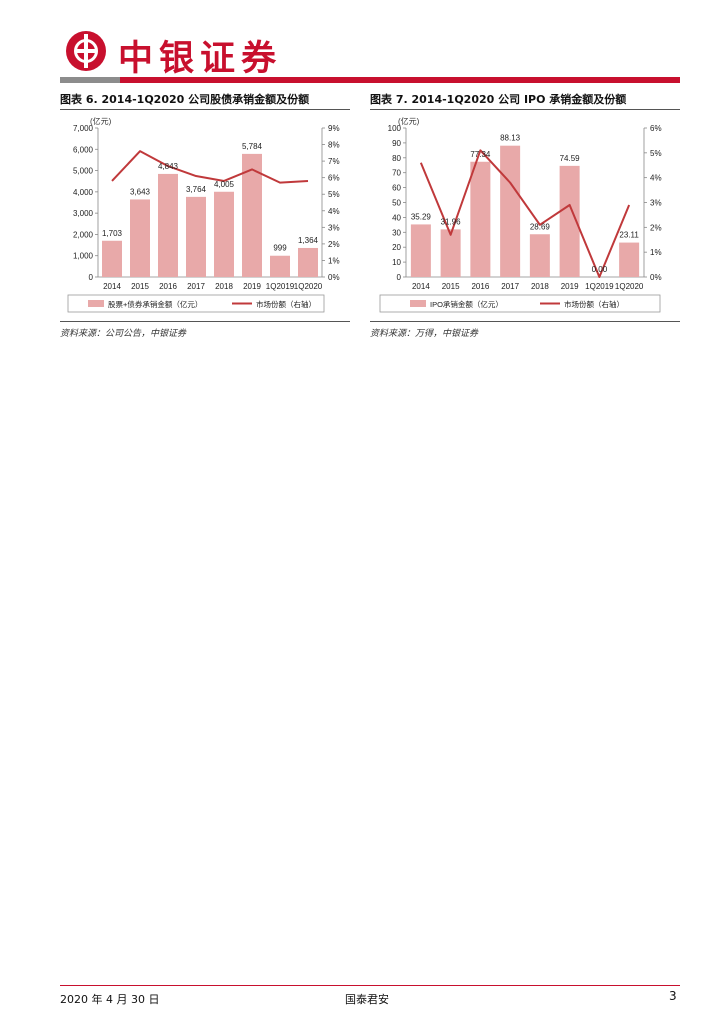 This screenshot has height=1024, width=725. Describe the element at coordinates (396, 173) in the screenshot. I see `y-left-tick-label: 70` at that location.